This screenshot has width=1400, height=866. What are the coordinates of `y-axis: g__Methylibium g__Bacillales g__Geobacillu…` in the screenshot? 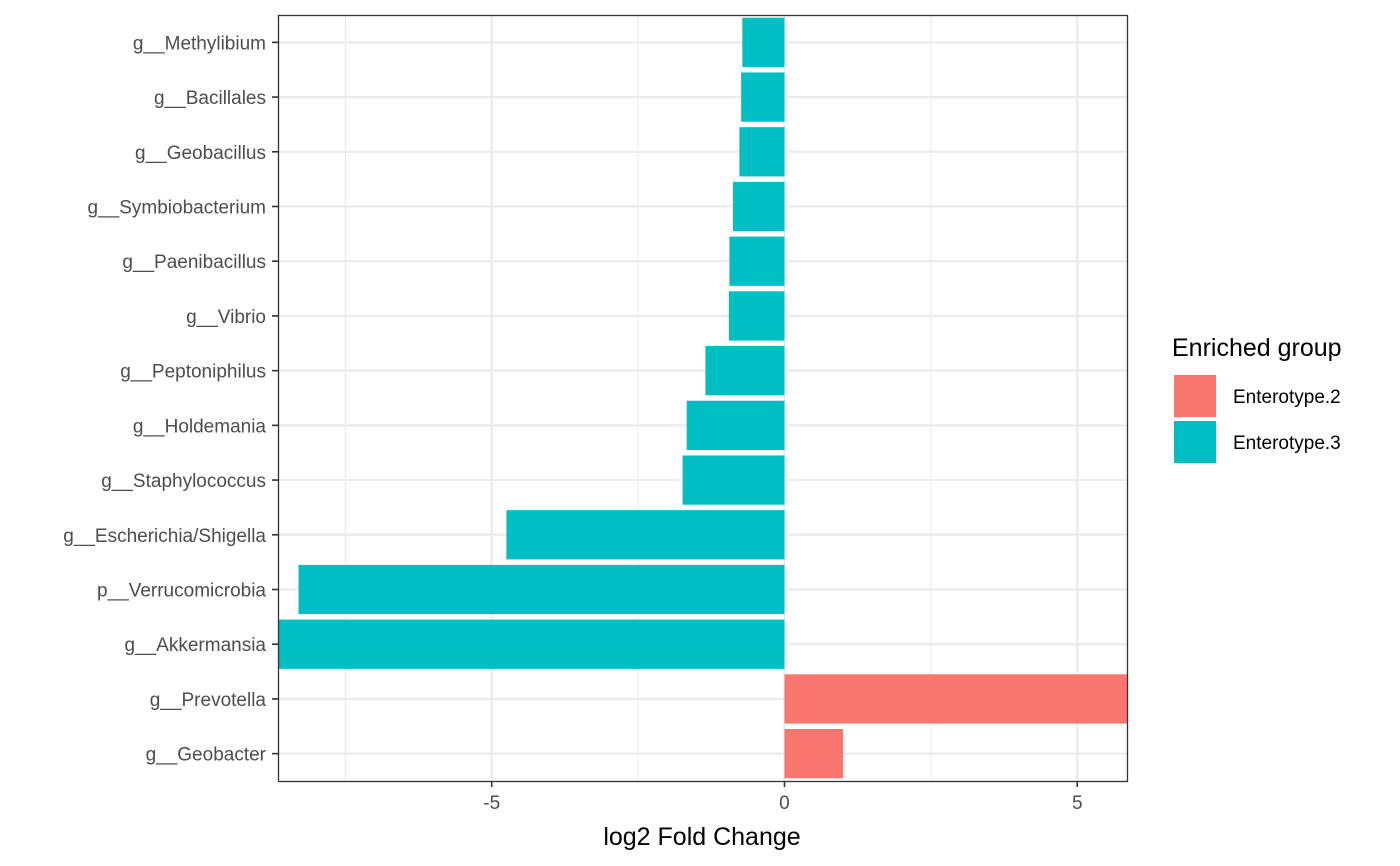 It's located at (170, 399).